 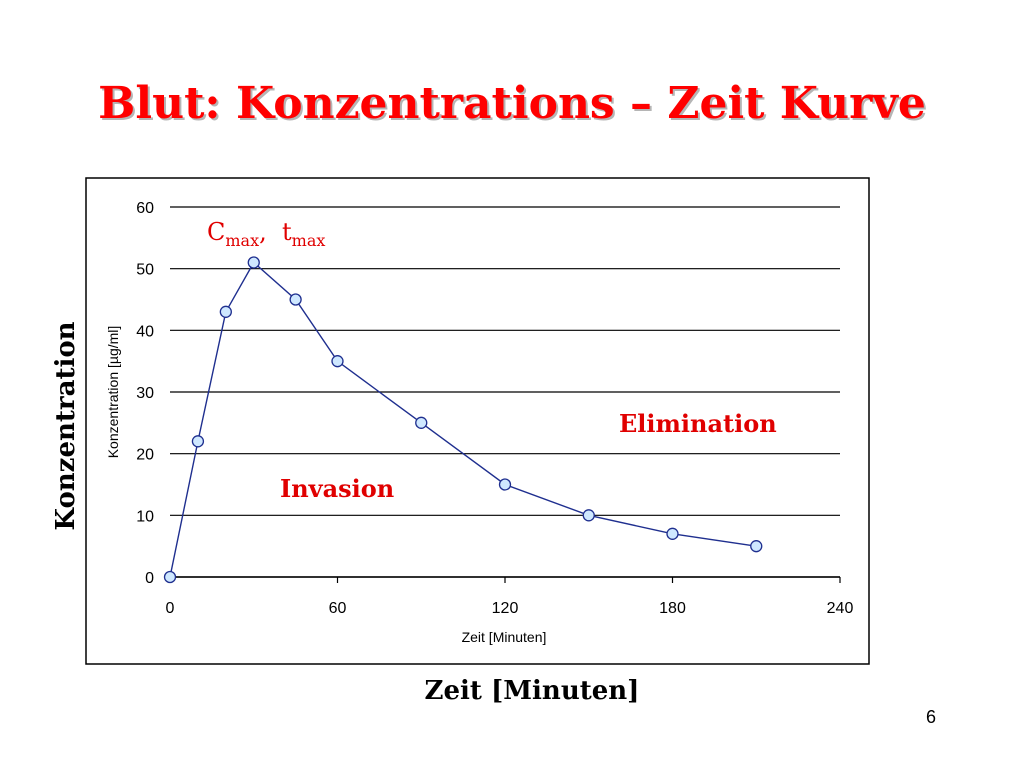 What do you see at coordinates (66, 426) in the screenshot?
I see `outer-y-axis-label: Konzentration` at bounding box center [66, 426].